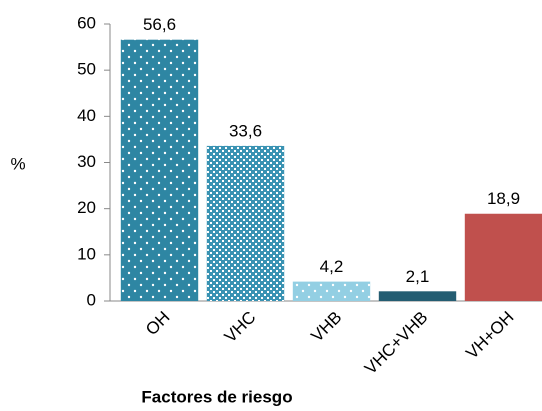 The image size is (542, 411). I want to click on x-tick-label: OH, so click(157, 323).